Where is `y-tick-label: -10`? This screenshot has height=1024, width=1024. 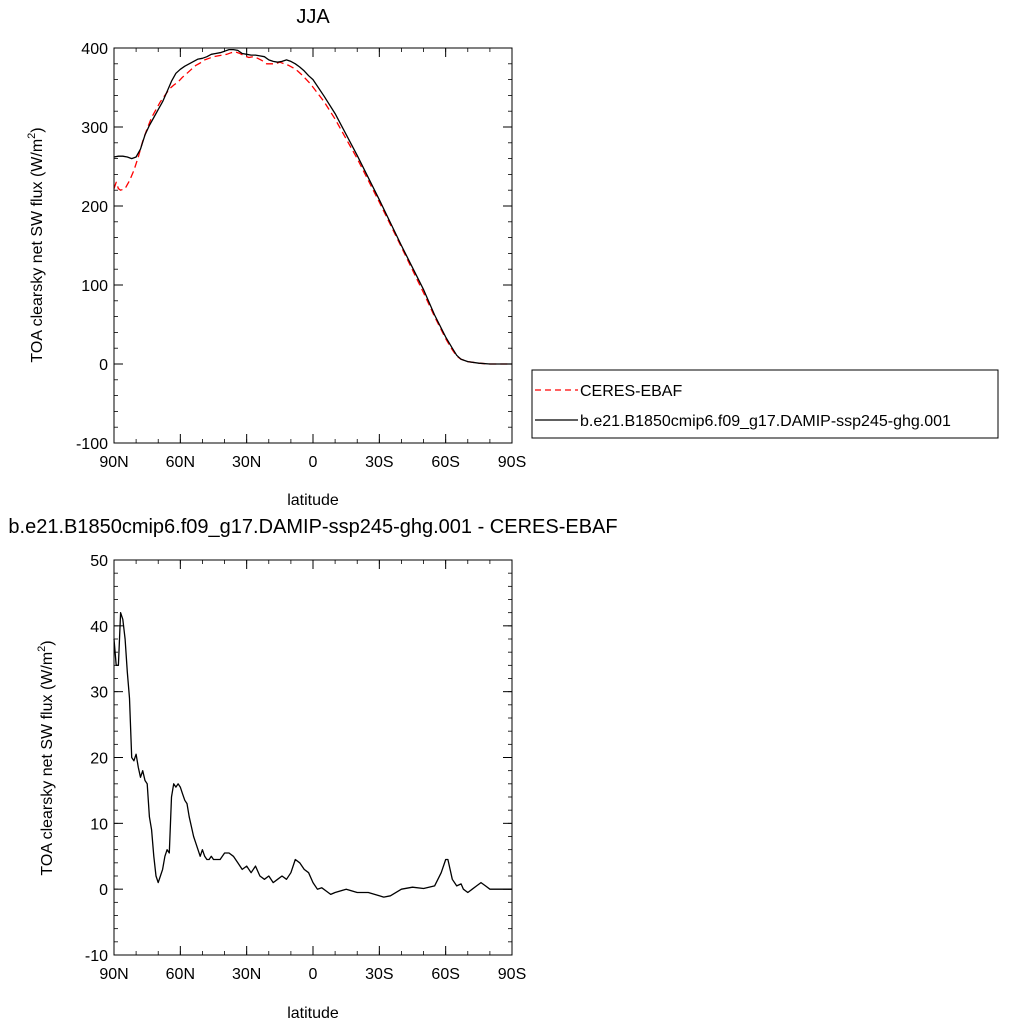
y-tick-label: -10 is located at coordinates (96, 956).